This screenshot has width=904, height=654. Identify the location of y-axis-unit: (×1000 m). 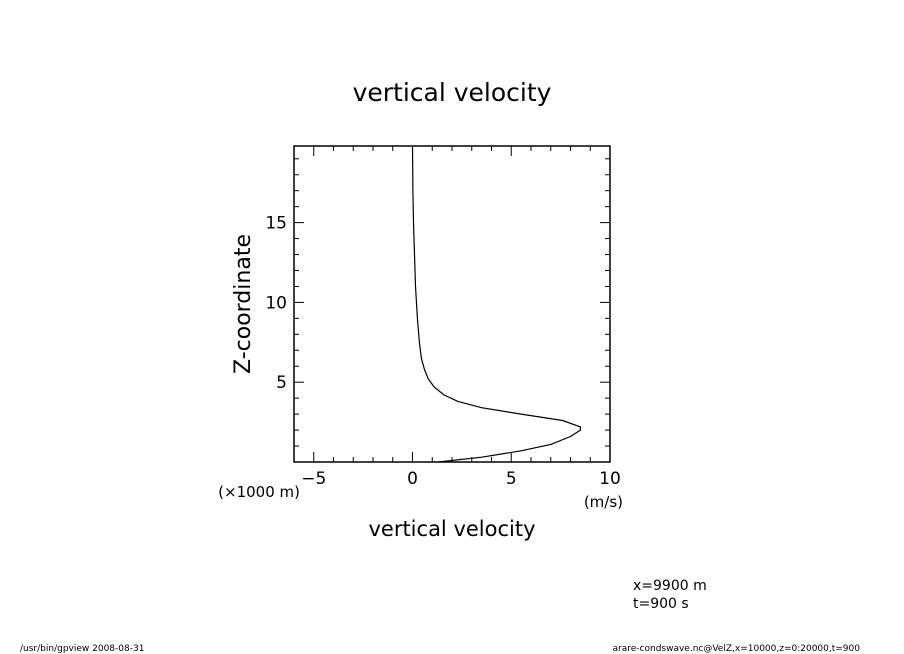
(259, 492).